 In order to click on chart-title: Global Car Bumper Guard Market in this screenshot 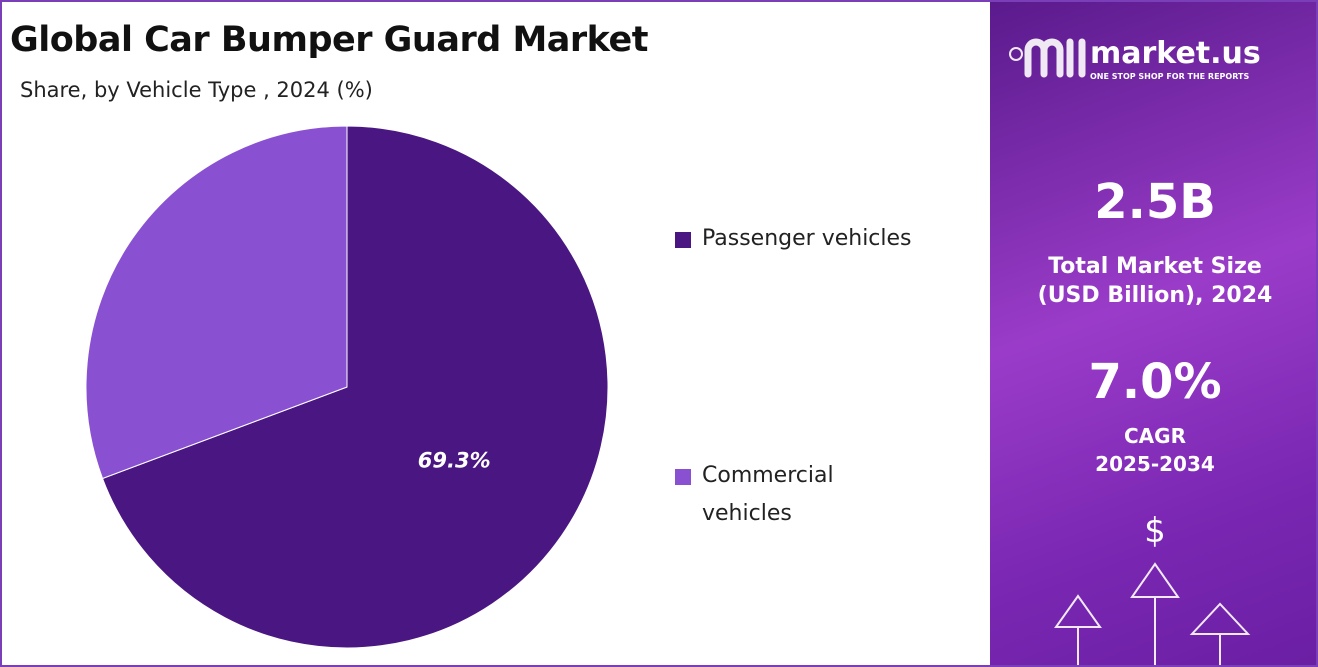, I will do `click(329, 40)`.